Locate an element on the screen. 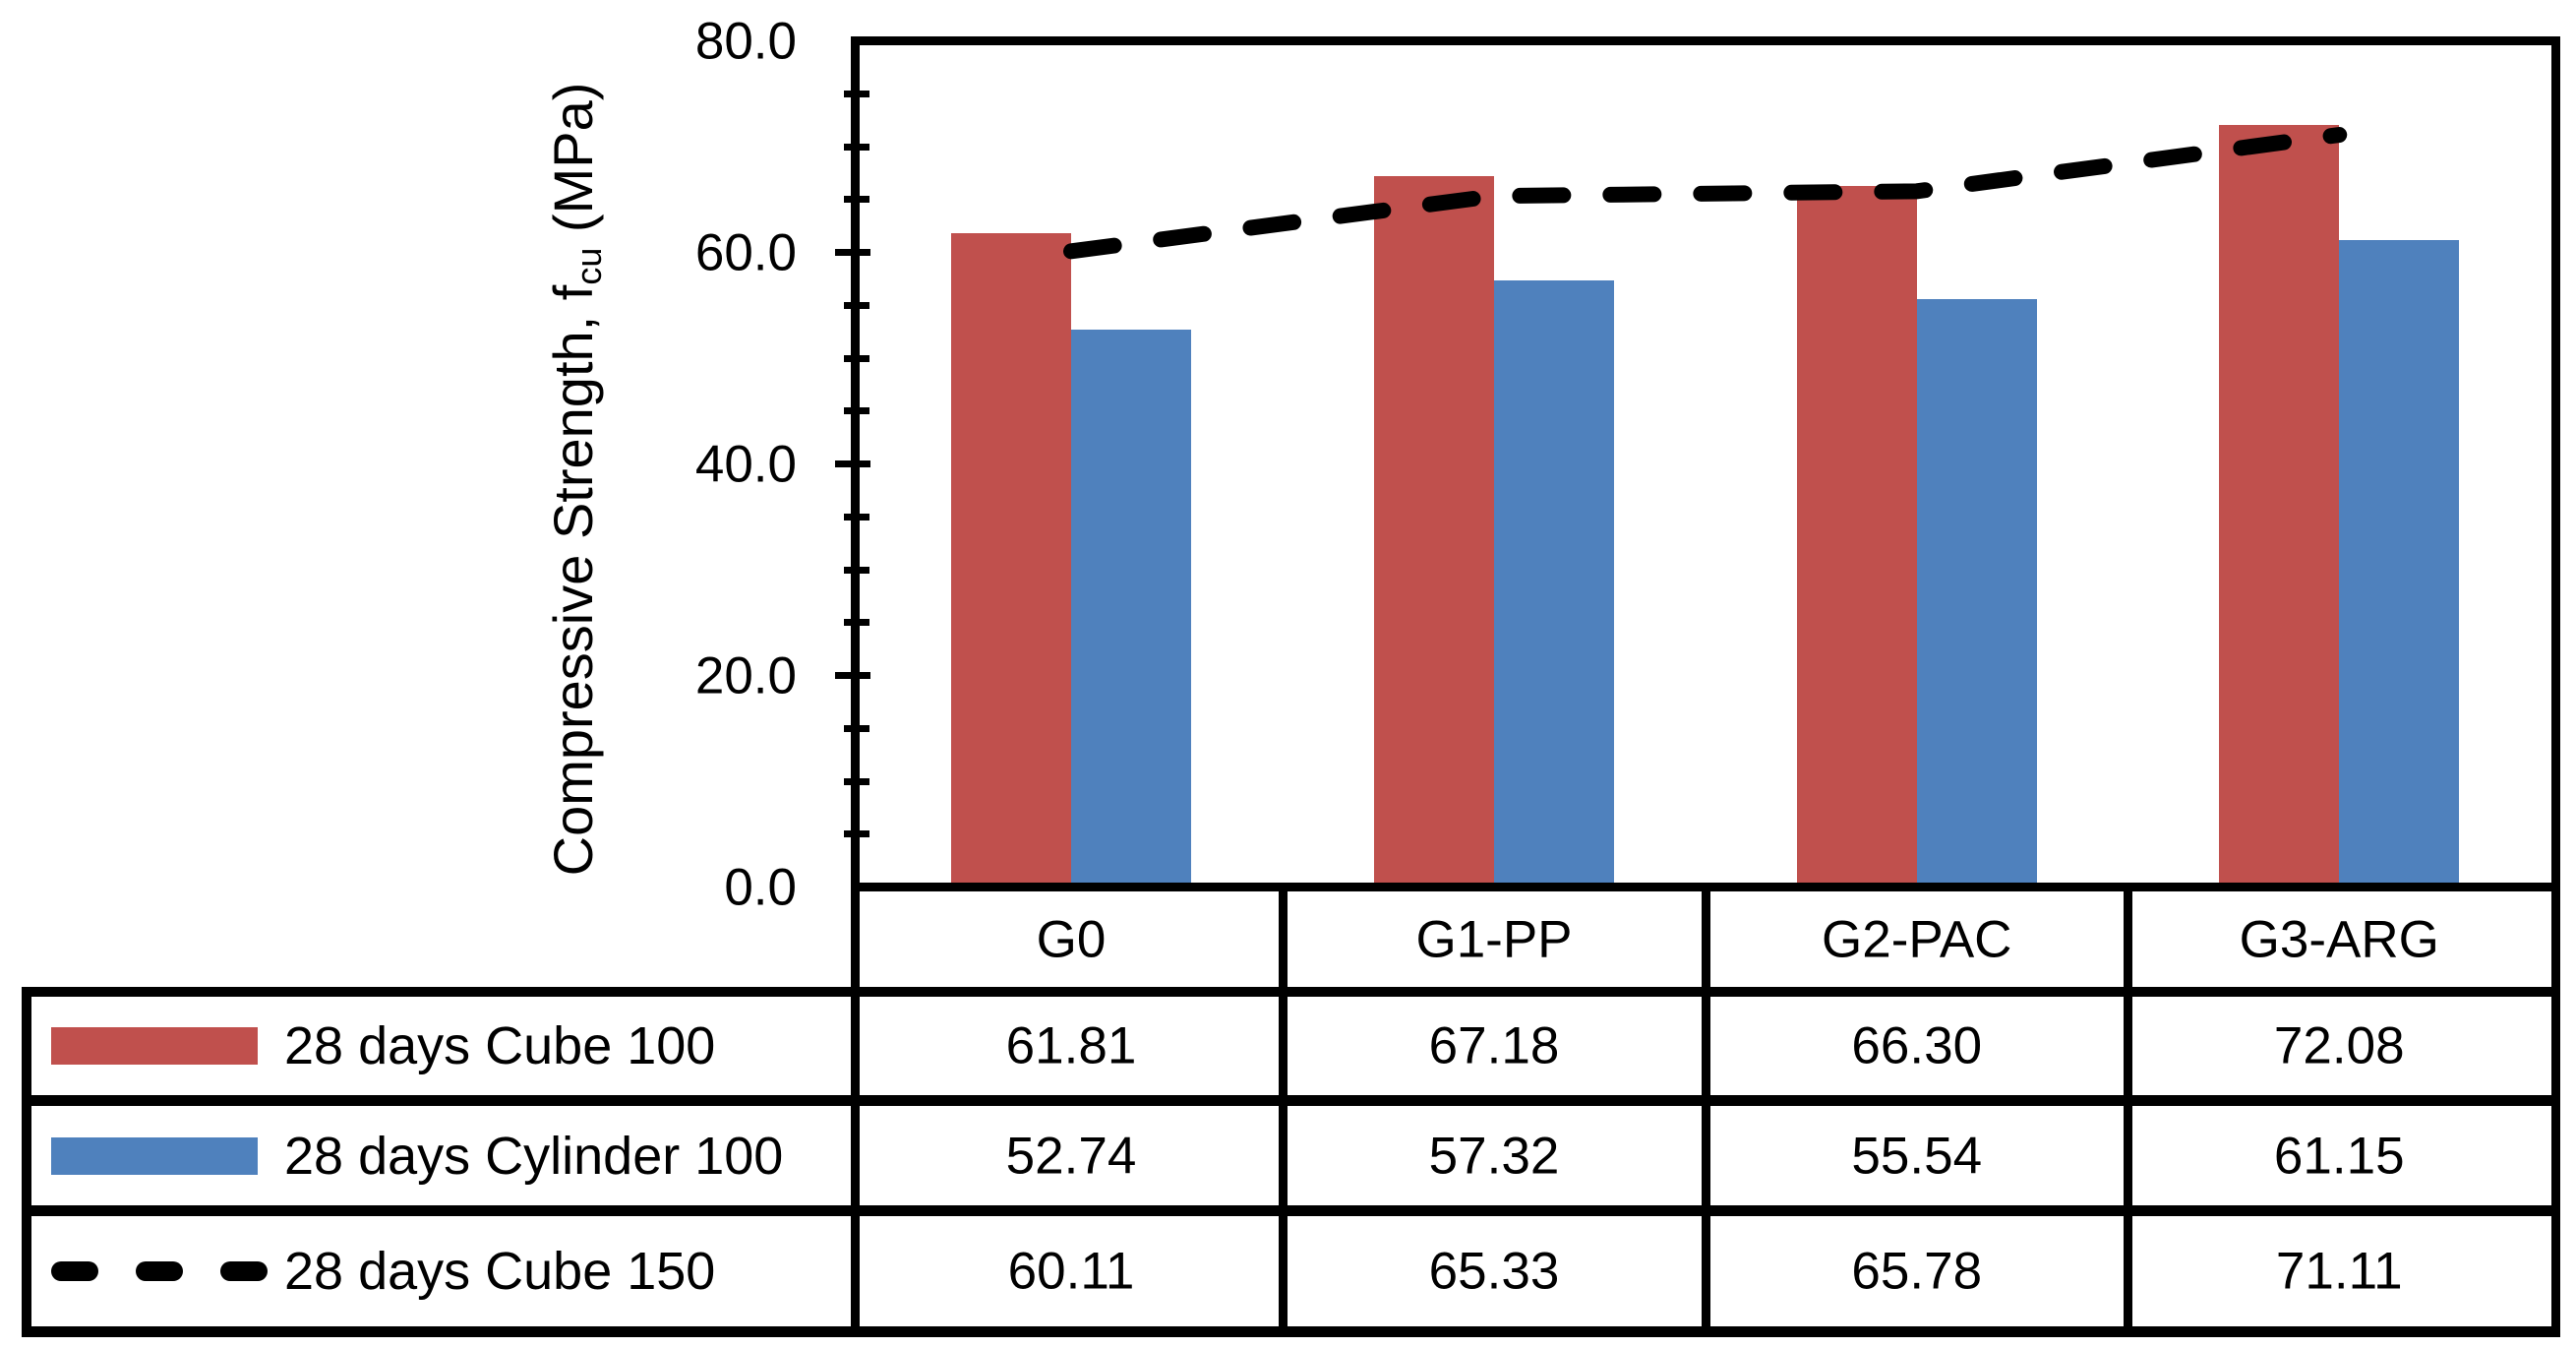  category-label-g1-pp: G1-PP is located at coordinates (1494, 940).